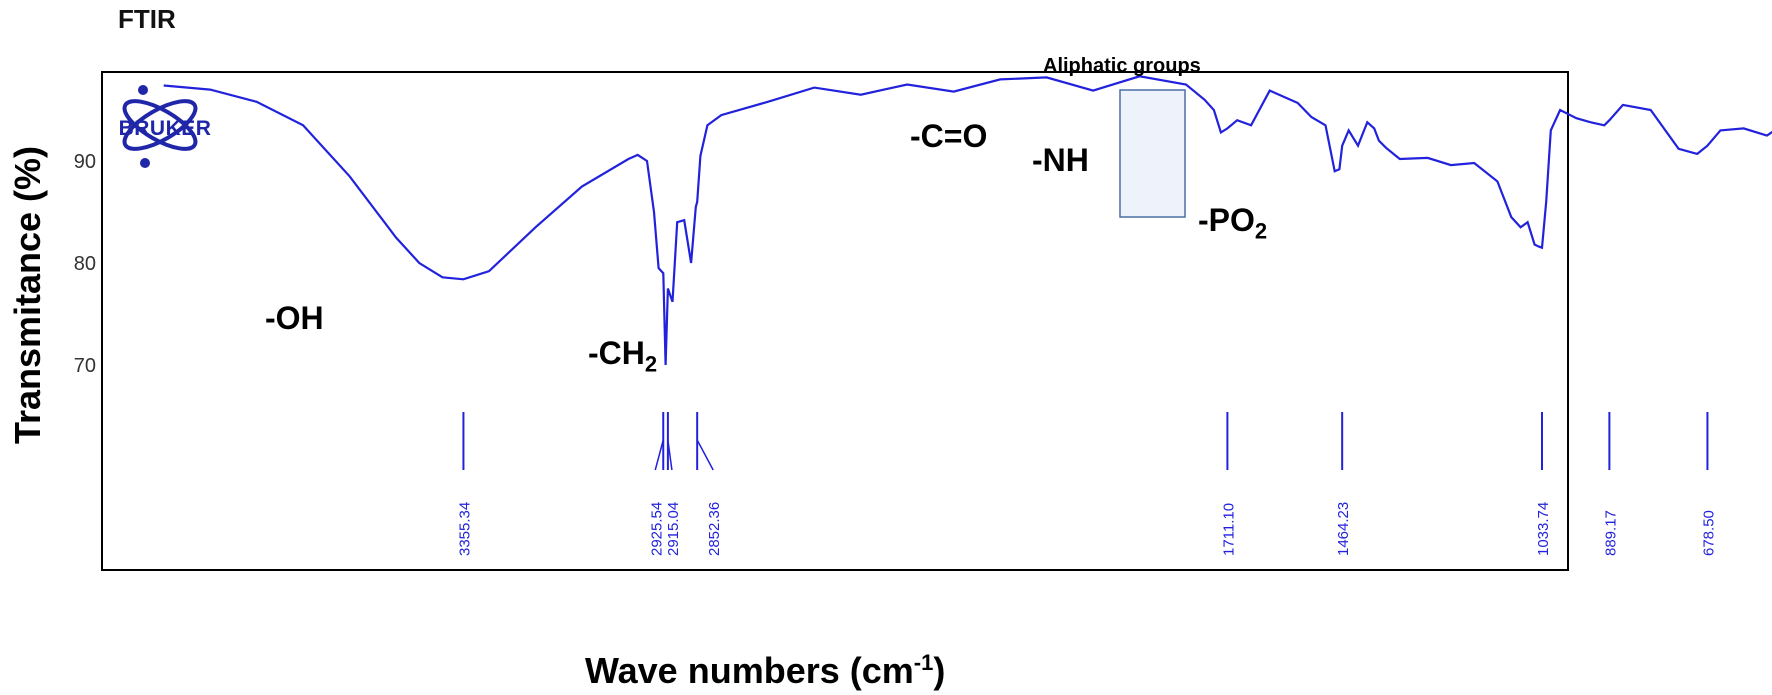  Describe the element at coordinates (949, 136) in the screenshot. I see `annotation-co: -C=O` at that location.